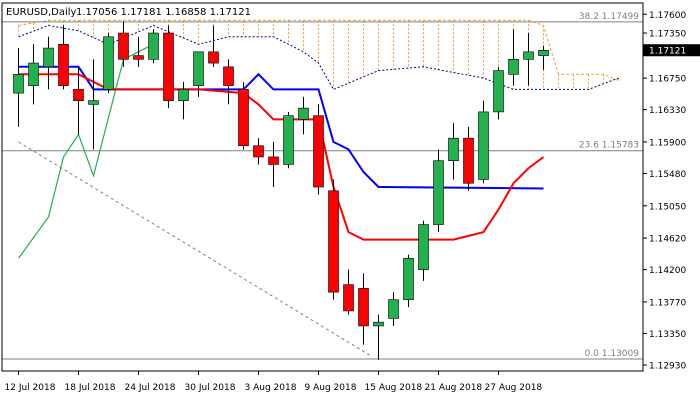  Describe the element at coordinates (318, 50) in the screenshot. I see `senkou-span-a` at that location.